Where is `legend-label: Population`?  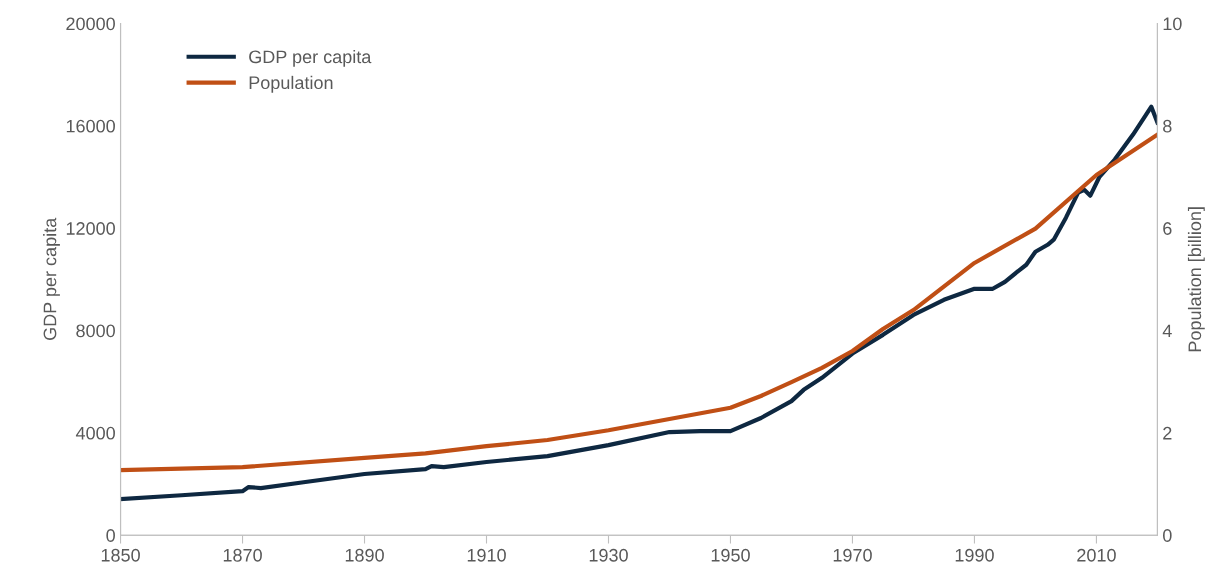 legend-label: Population is located at coordinates (291, 84).